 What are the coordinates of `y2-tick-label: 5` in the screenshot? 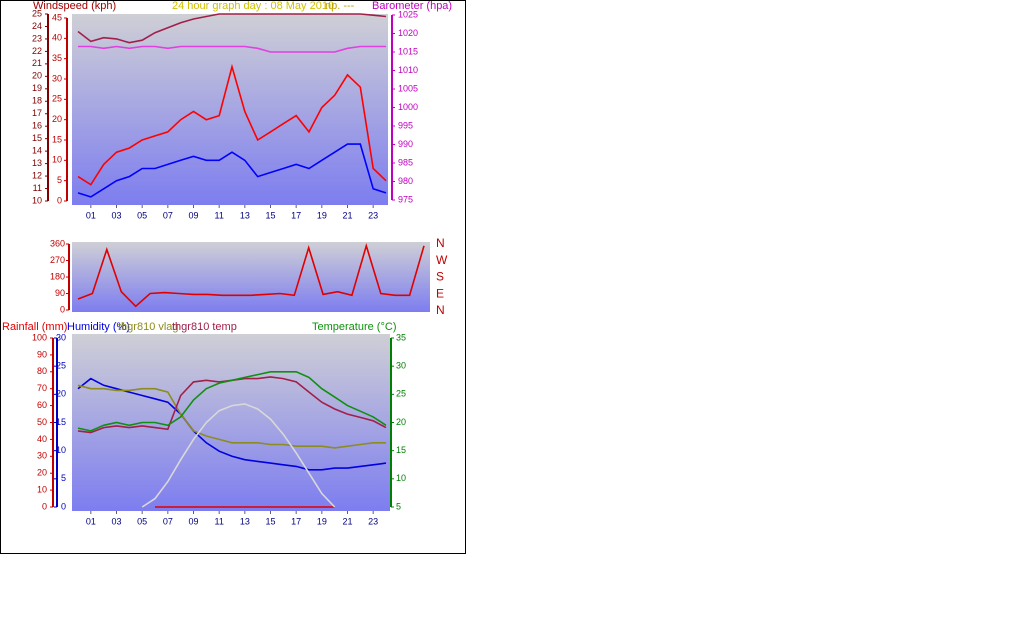 It's located at (398, 506).